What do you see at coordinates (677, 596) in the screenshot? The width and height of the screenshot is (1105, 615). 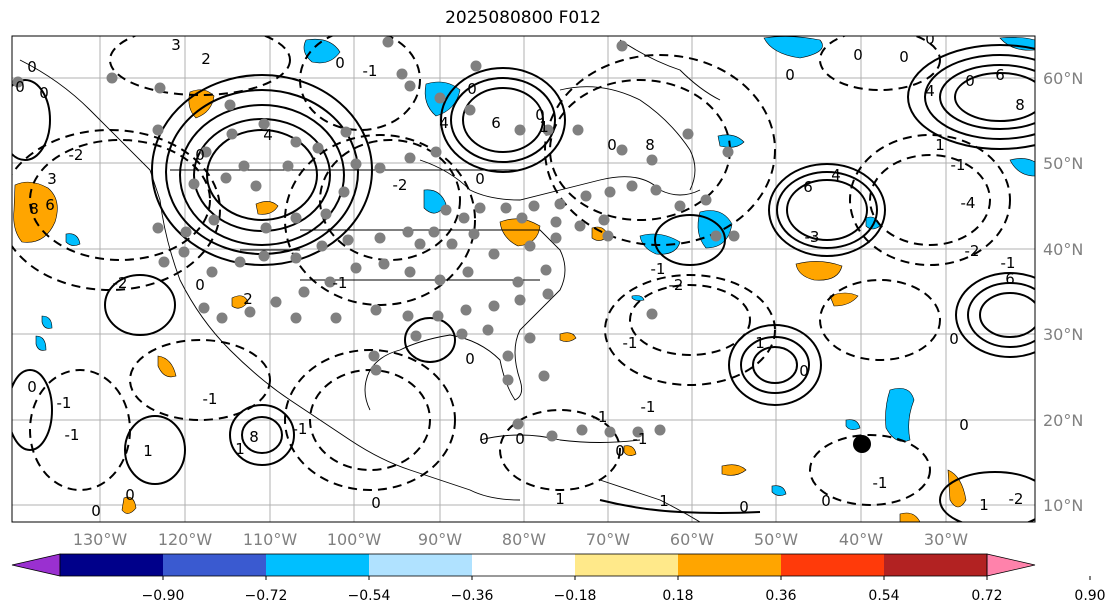 I see `colorbar-tick-label: 0.18` at bounding box center [677, 596].